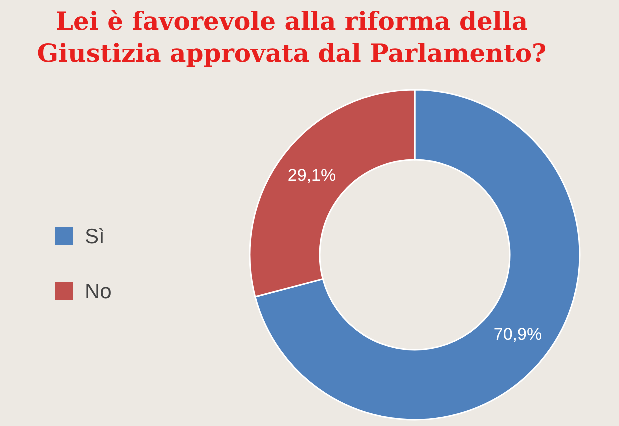 The width and height of the screenshot is (619, 426). I want to click on legend-label: Sì, so click(95, 237).